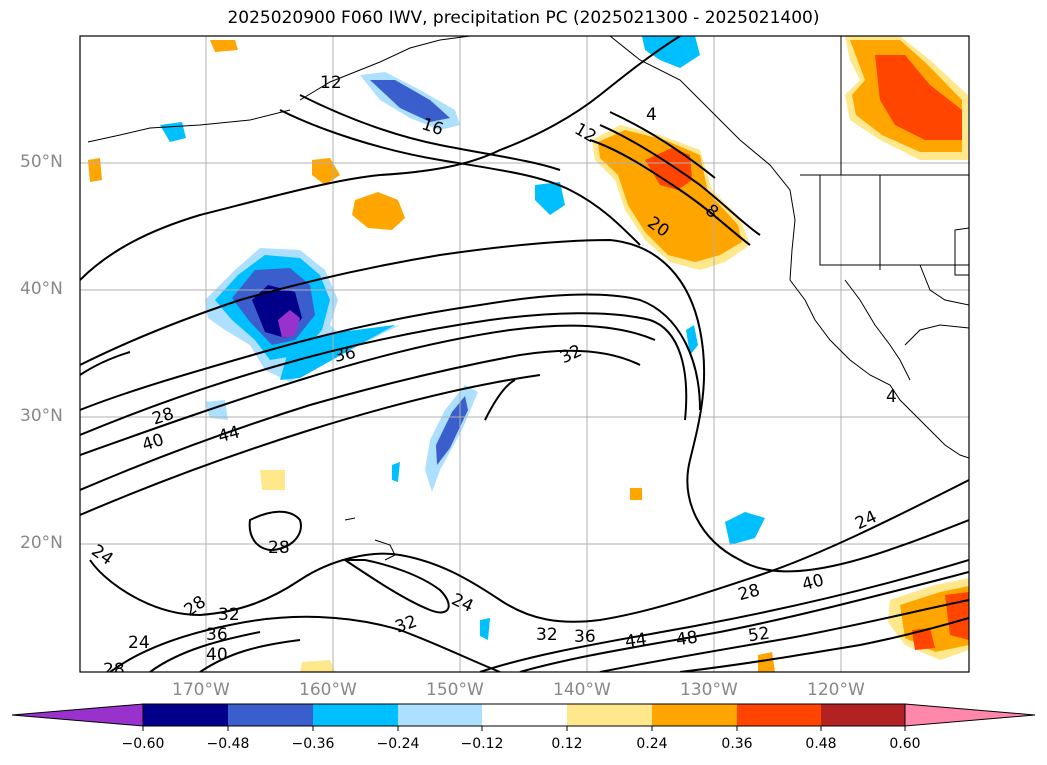  Describe the element at coordinates (636, 640) in the screenshot. I see `contour-label: 44` at that location.